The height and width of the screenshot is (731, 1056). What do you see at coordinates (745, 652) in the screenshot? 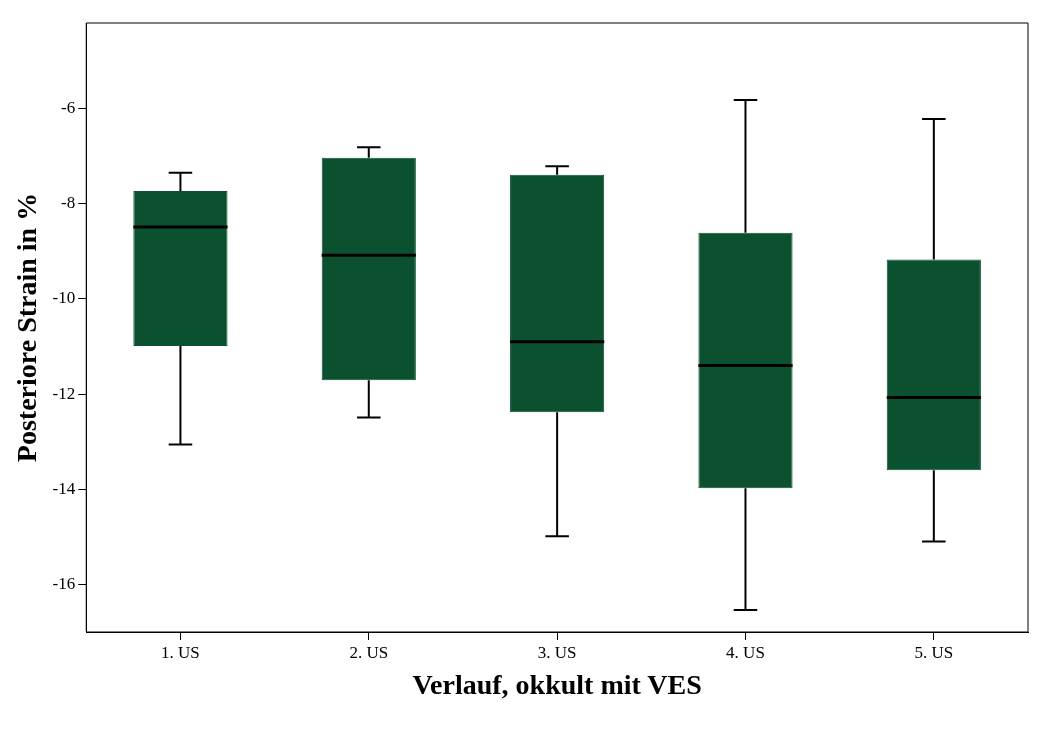
I see `x-tick-label: 4. US` at bounding box center [745, 652].